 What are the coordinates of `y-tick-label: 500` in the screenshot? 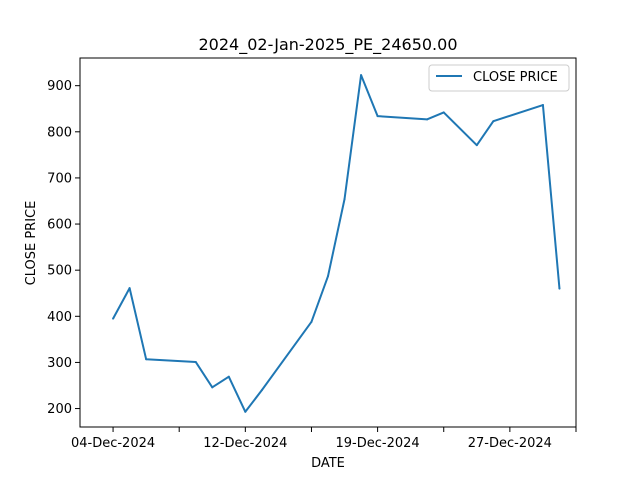 It's located at (59, 271).